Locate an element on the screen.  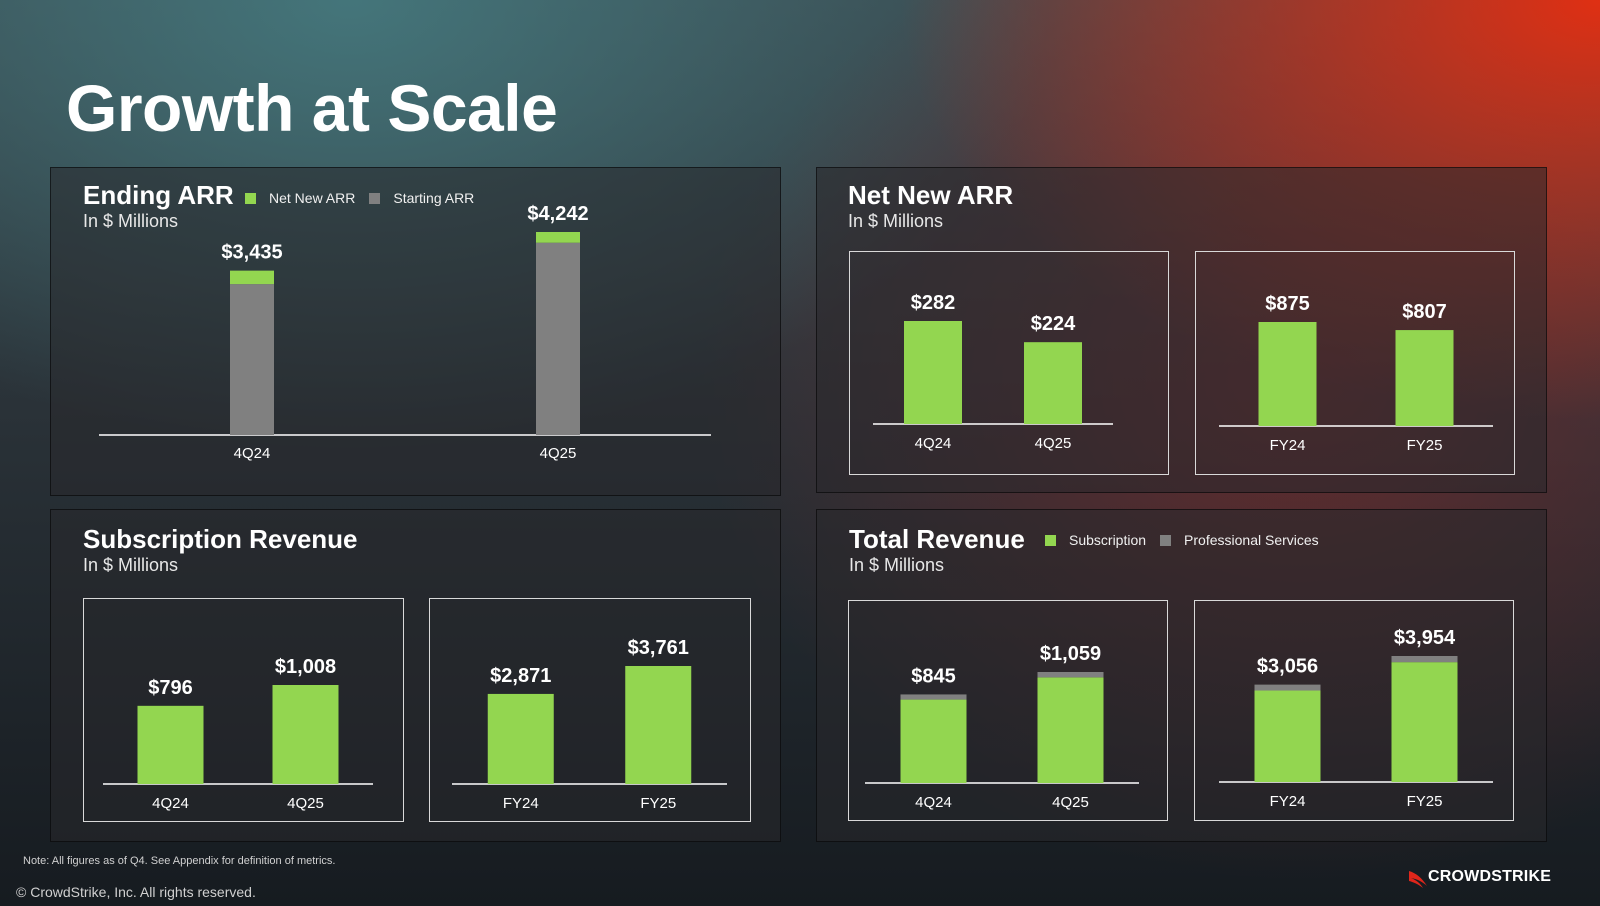
total-revenue-fy-chart: $3,056 FY24 $3,954 FY25 is located at coordinates (1356, 718).